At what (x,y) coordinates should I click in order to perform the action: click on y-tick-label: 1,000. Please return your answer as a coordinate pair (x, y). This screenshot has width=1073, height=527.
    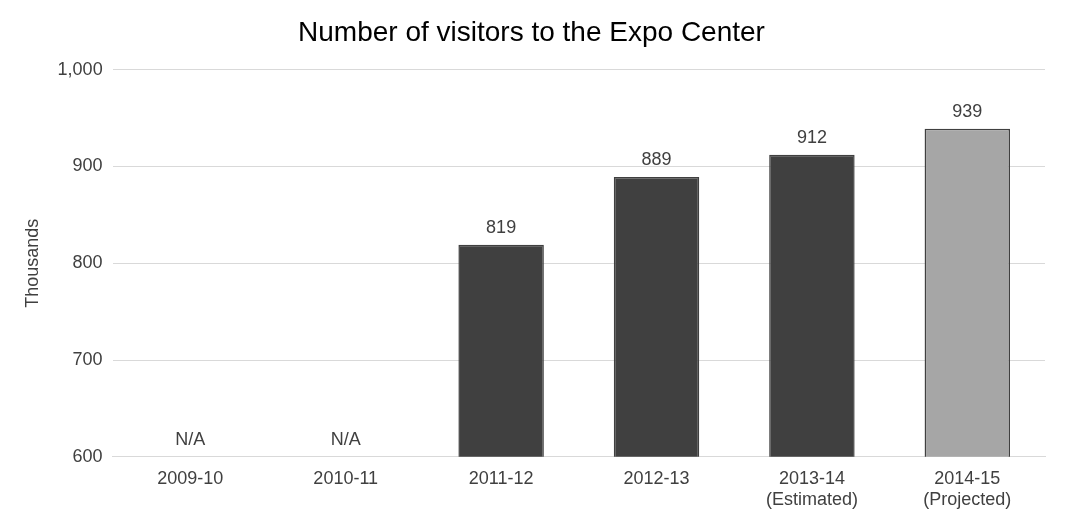
    Looking at the image, I should click on (80, 68).